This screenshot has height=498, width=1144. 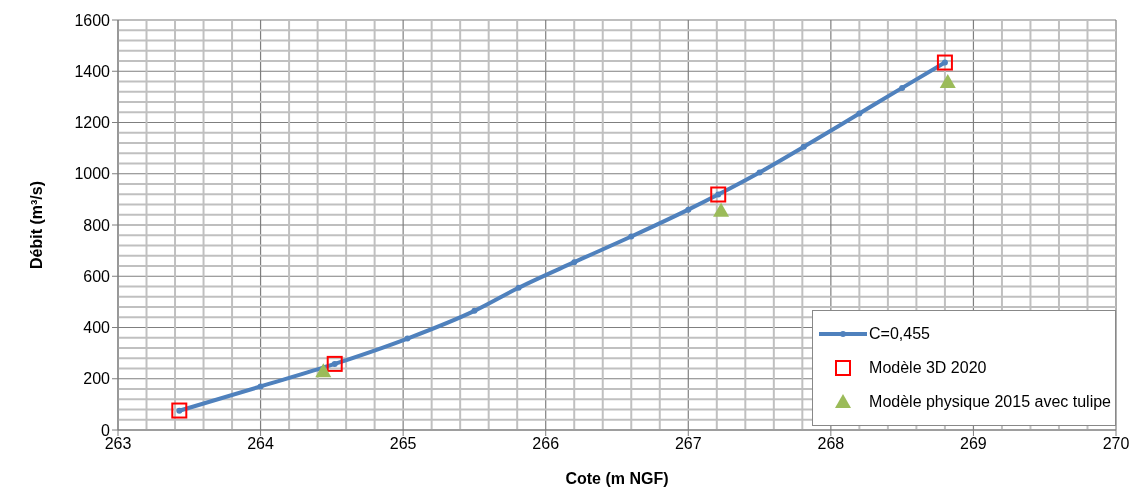 What do you see at coordinates (617, 478) in the screenshot?
I see `x-axis-title: Cote (m NGF)` at bounding box center [617, 478].